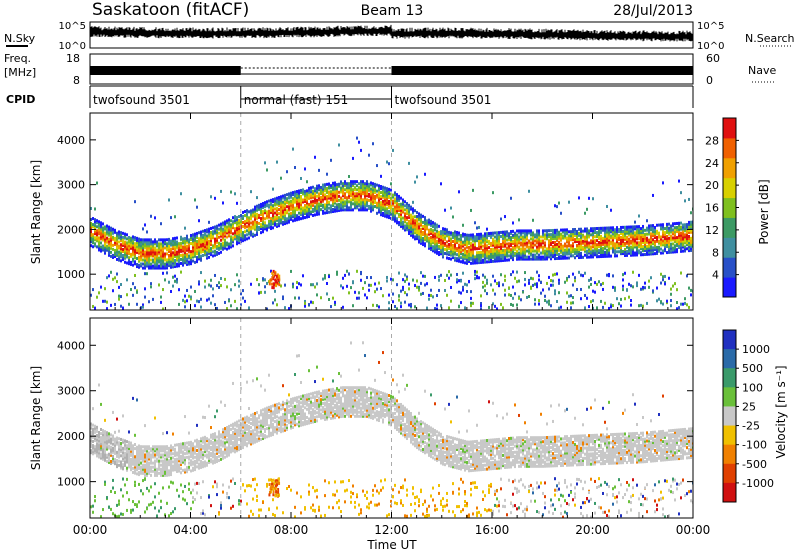  What do you see at coordinates (492, 530) in the screenshot?
I see `x-tick-label: 16:00` at bounding box center [492, 530].